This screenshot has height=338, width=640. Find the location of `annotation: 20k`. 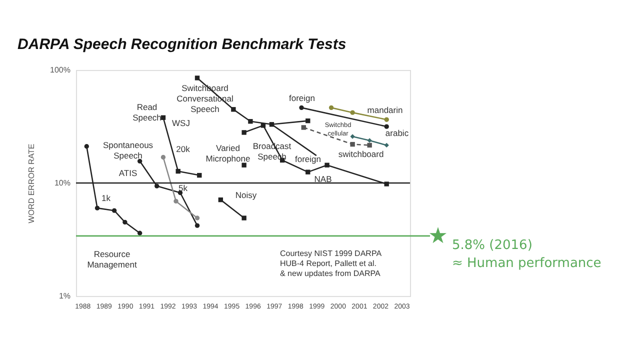

annotation: 20k is located at coordinates (183, 149).